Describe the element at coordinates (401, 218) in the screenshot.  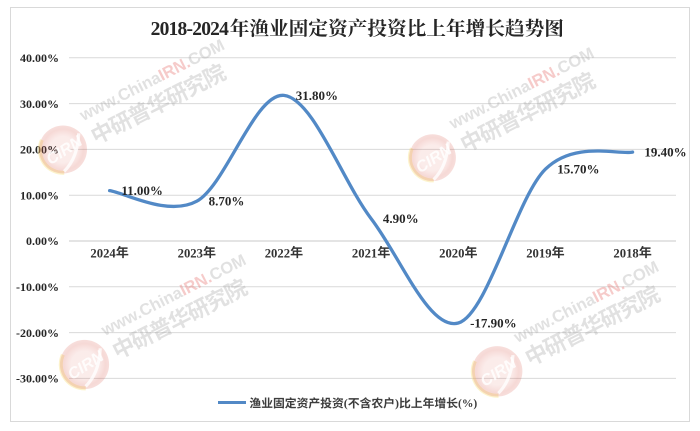
I see `svg-text: 4.90%` at that location.